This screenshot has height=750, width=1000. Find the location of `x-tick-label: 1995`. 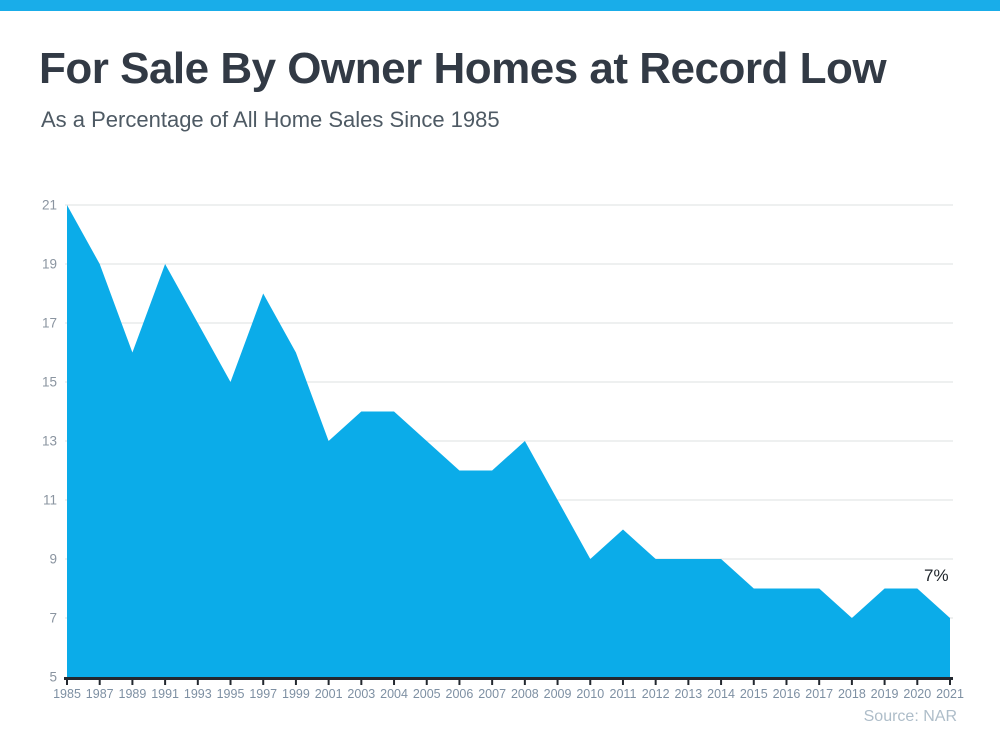

x-tick-label: 1995 is located at coordinates (231, 694).